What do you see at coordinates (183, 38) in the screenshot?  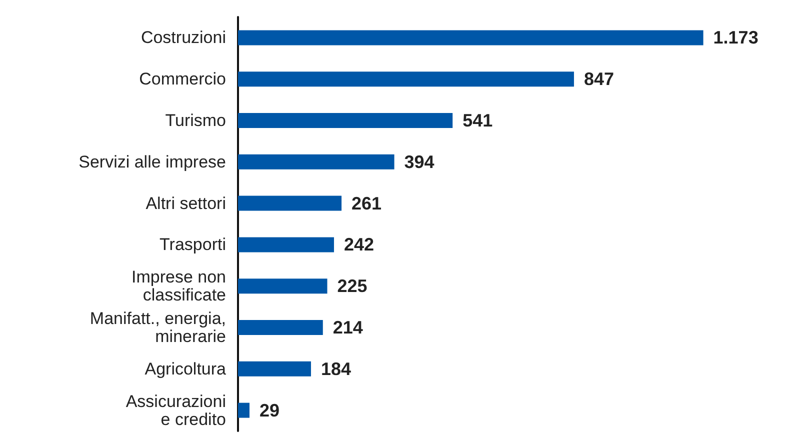 I see `y-tick-label: Costruzioni` at bounding box center [183, 38].